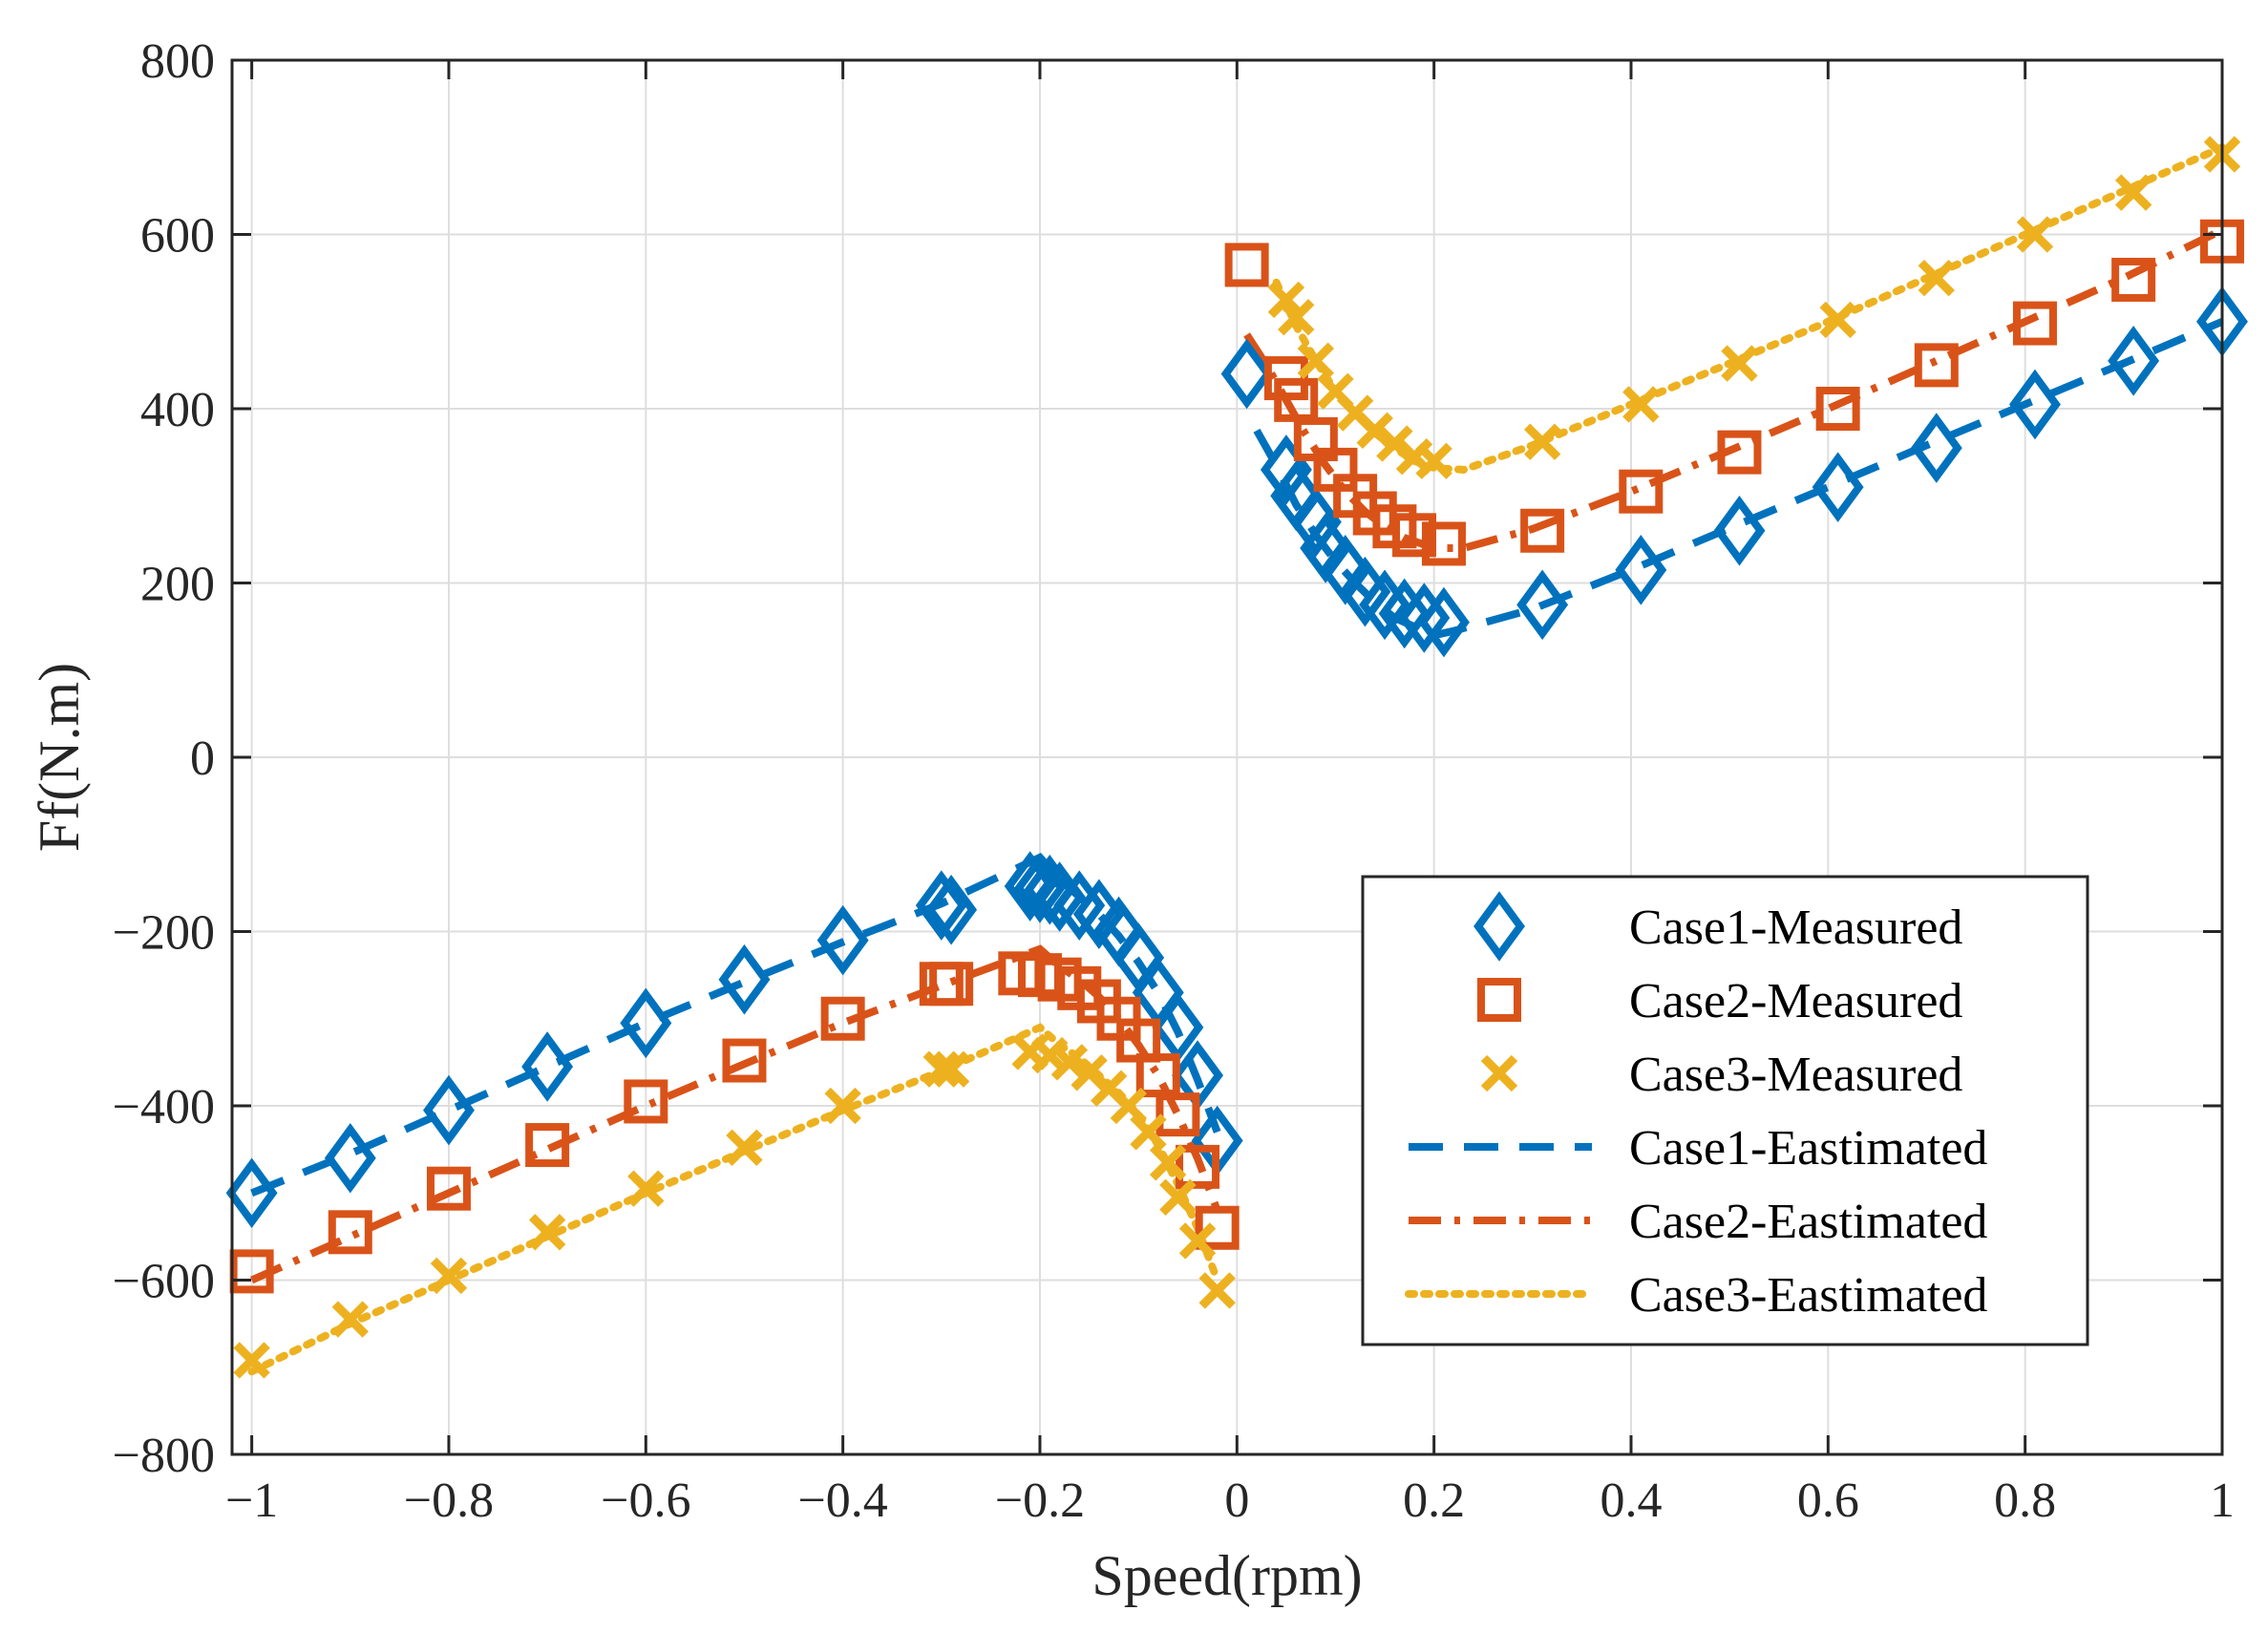 This screenshot has height=1632, width=2268. What do you see at coordinates (1040, 1500) in the screenshot?
I see `x-tick-label: −0.2` at bounding box center [1040, 1500].